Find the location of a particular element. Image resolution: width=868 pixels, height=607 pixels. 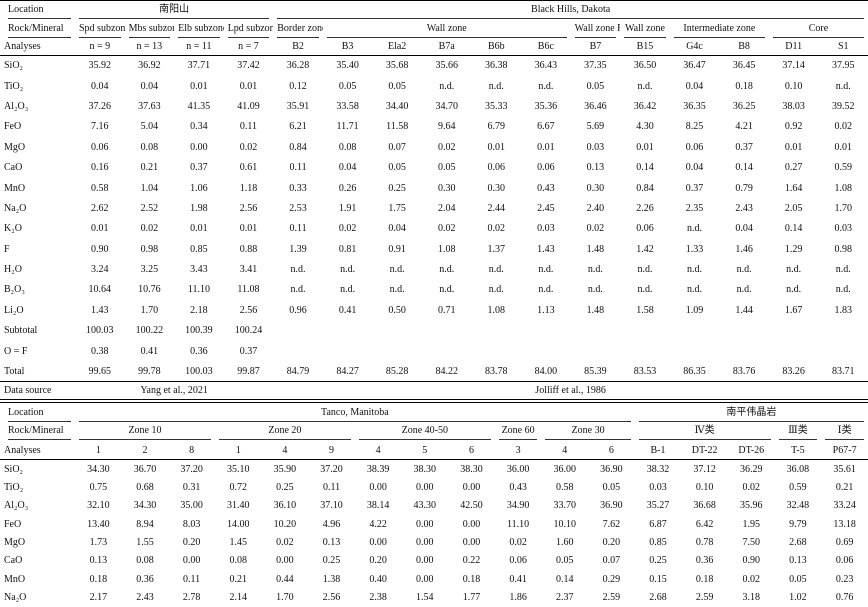

cell-value: 0.29 is located at coordinates (611, 579).